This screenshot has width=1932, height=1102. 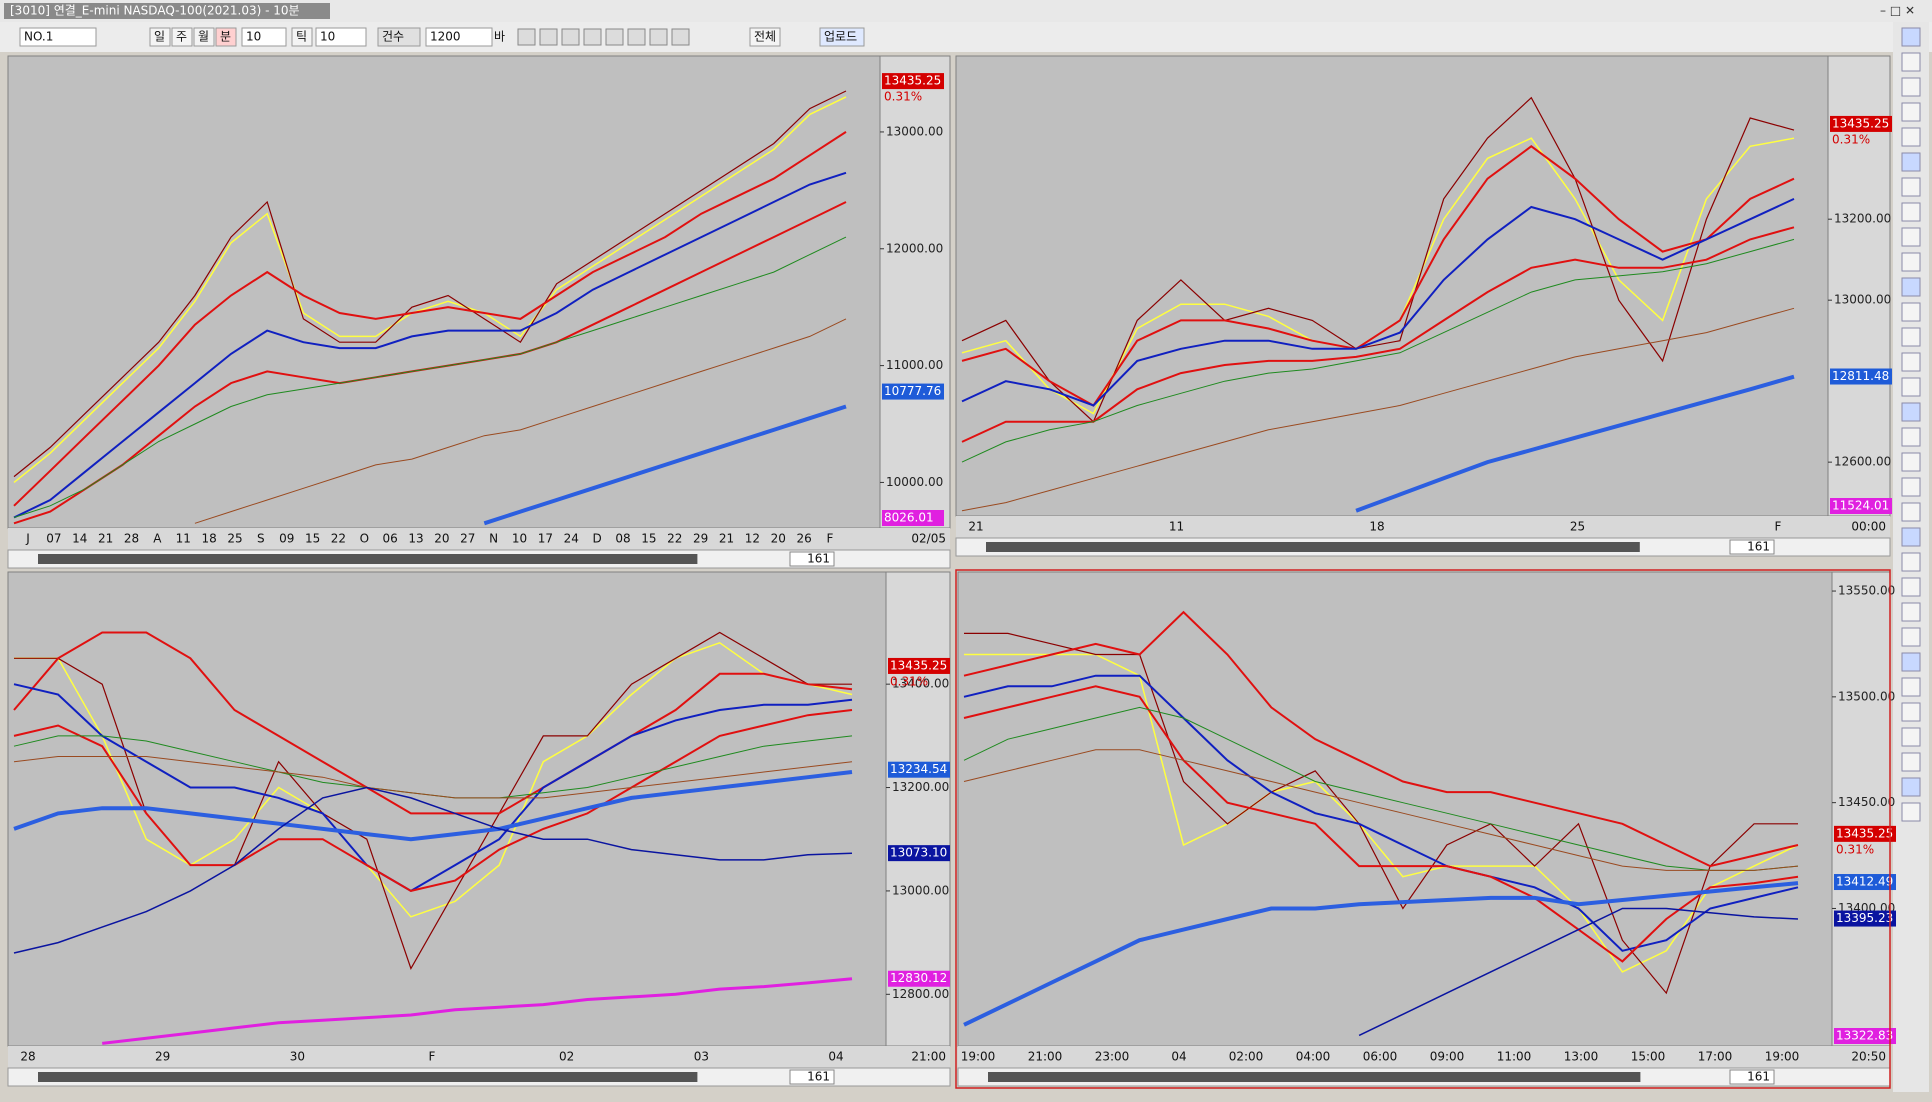 I want to click on period-button: 일, so click(x=159, y=37).